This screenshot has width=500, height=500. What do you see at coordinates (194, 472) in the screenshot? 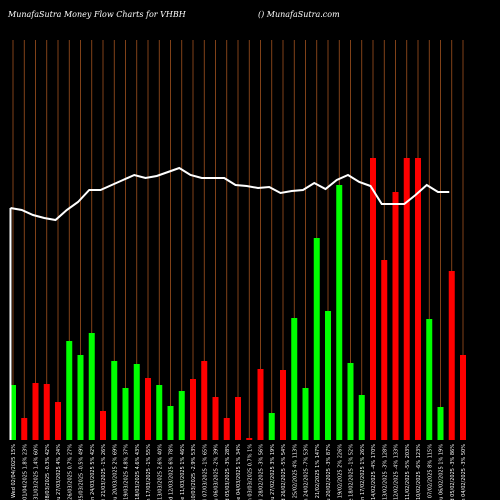
I see `x-tick-label: Mon 10/03/2025 -2.9% 53%` at bounding box center [194, 472].